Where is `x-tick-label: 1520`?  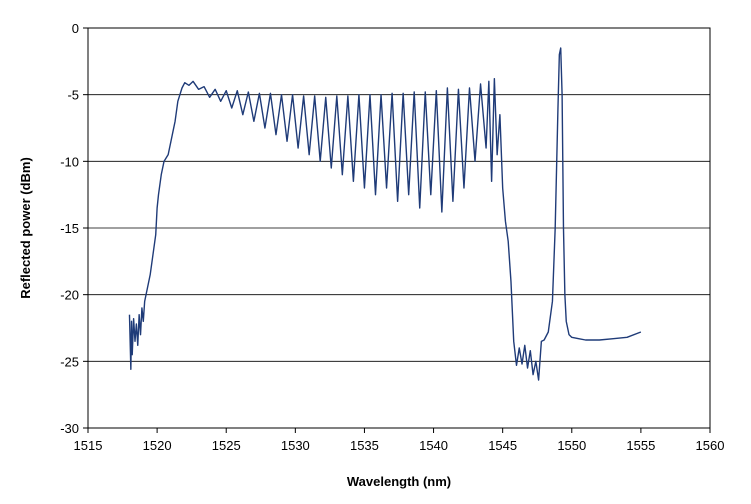
x-tick-label: 1520 is located at coordinates (157, 445).